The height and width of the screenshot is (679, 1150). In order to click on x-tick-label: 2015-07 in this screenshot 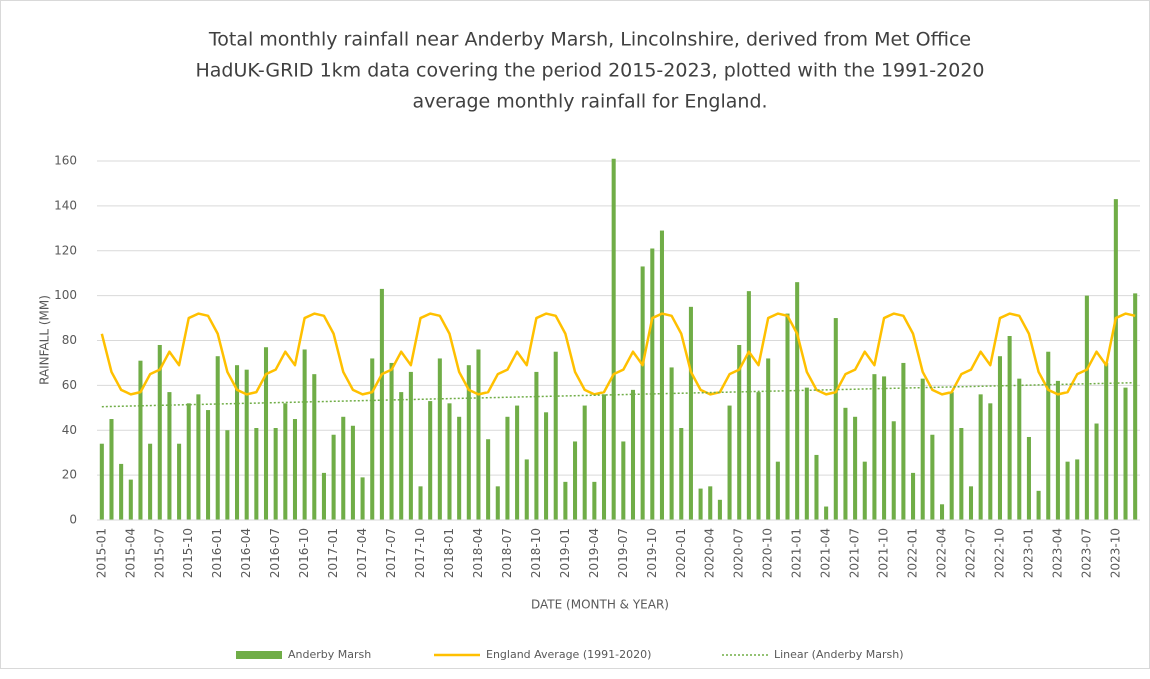, I will do `click(159, 553)`.